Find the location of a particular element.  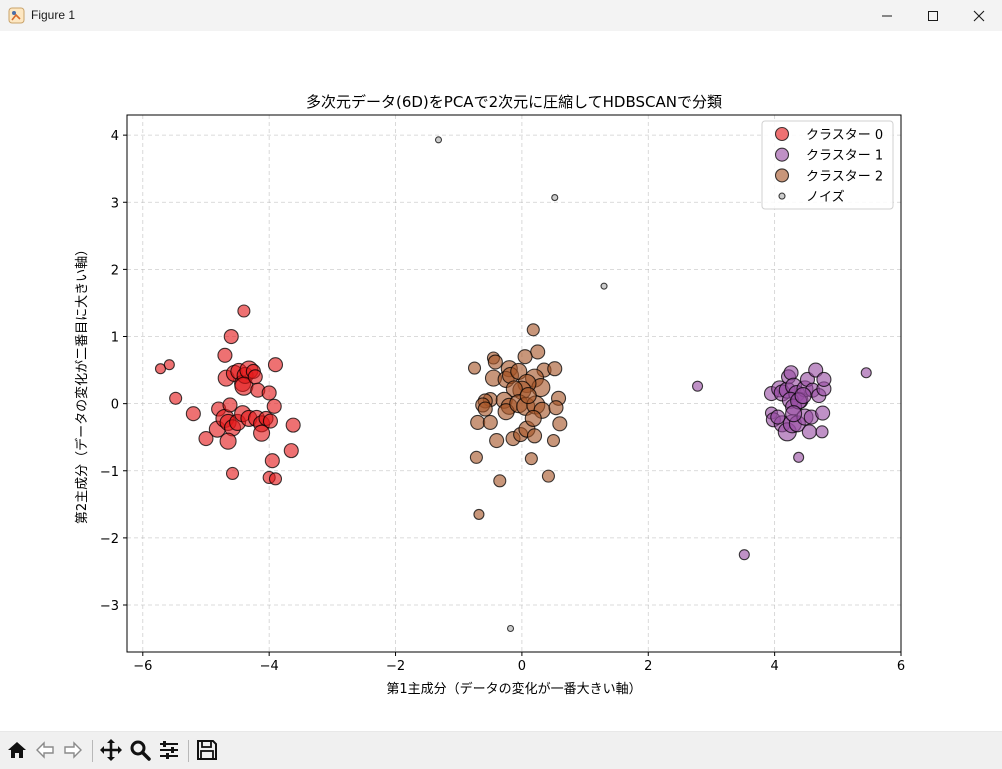

home-icon is located at coordinates (17, 750).